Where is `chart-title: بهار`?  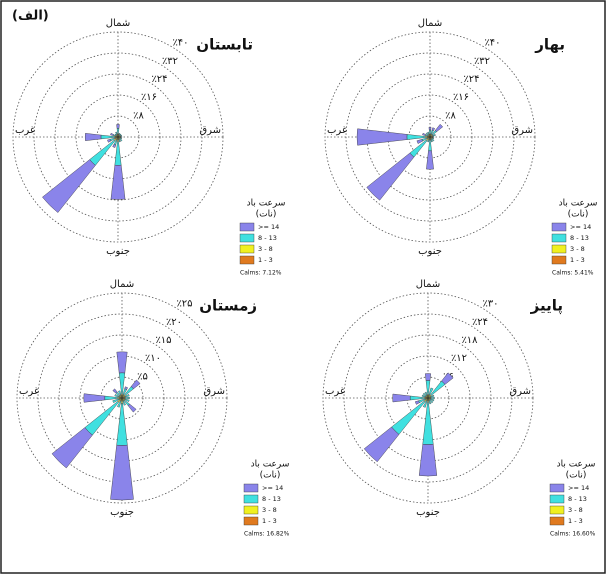 chart-title: بهار is located at coordinates (549, 45).